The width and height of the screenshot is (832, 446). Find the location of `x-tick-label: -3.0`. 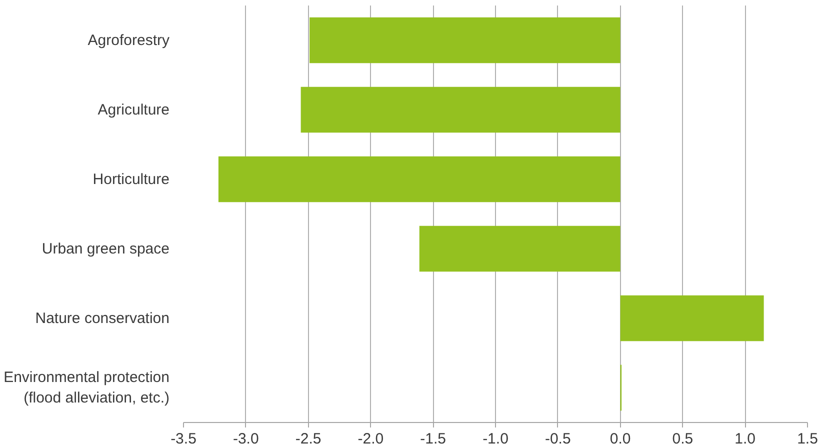

x-tick-label: -3.0 is located at coordinates (245, 438).